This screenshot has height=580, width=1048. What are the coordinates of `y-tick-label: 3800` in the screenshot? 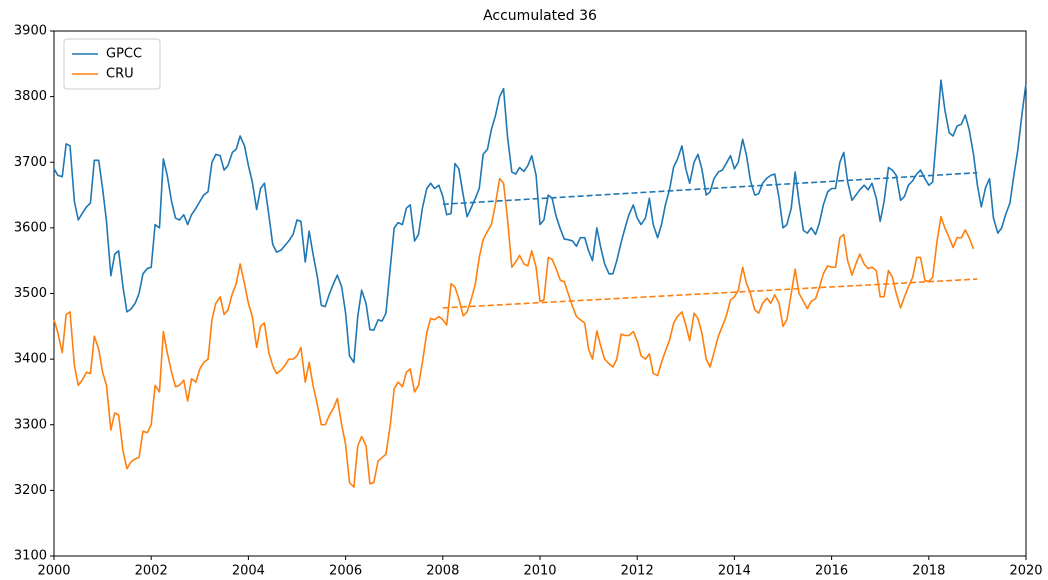 It's located at (30, 96).